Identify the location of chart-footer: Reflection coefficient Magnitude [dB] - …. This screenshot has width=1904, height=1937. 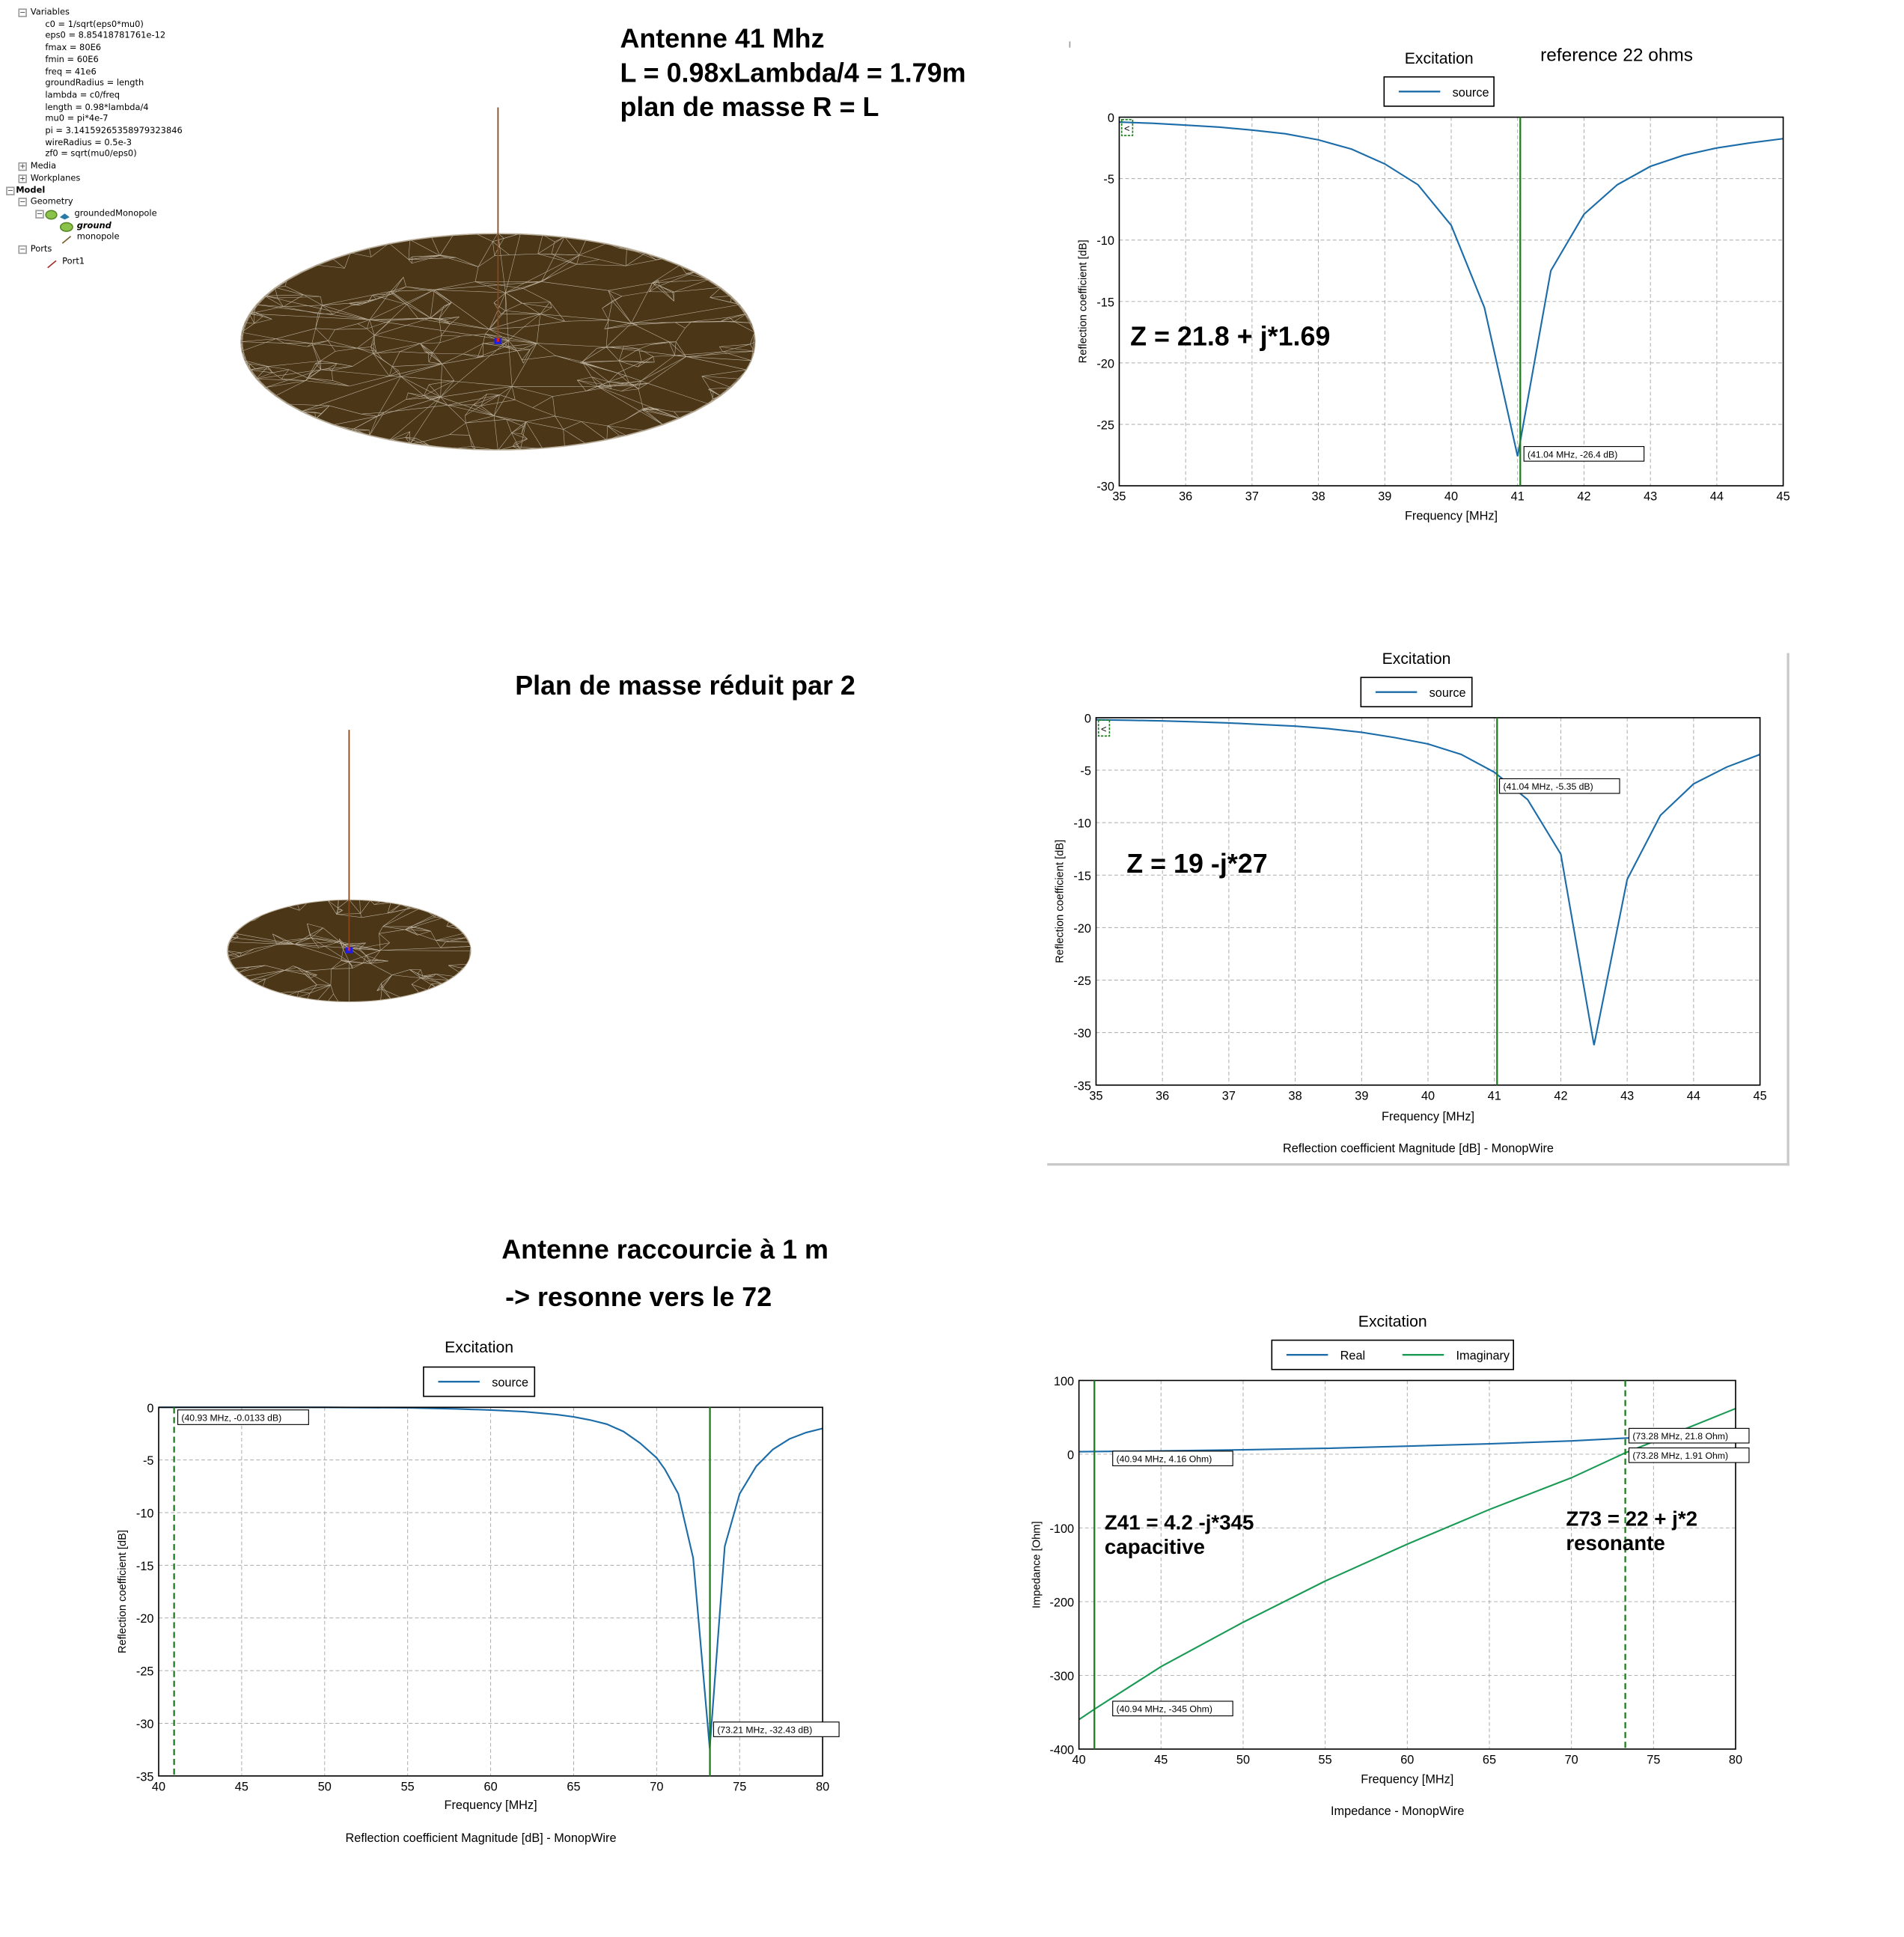
(1418, 1148).